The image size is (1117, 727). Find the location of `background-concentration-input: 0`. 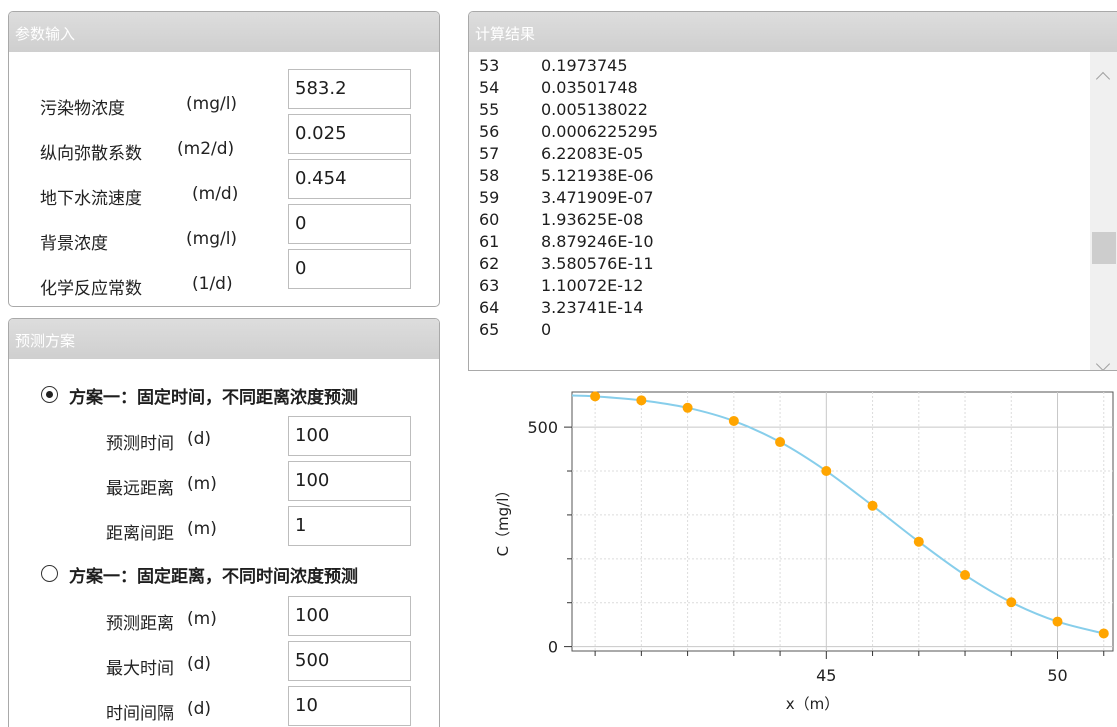

background-concentration-input: 0 is located at coordinates (349, 224).